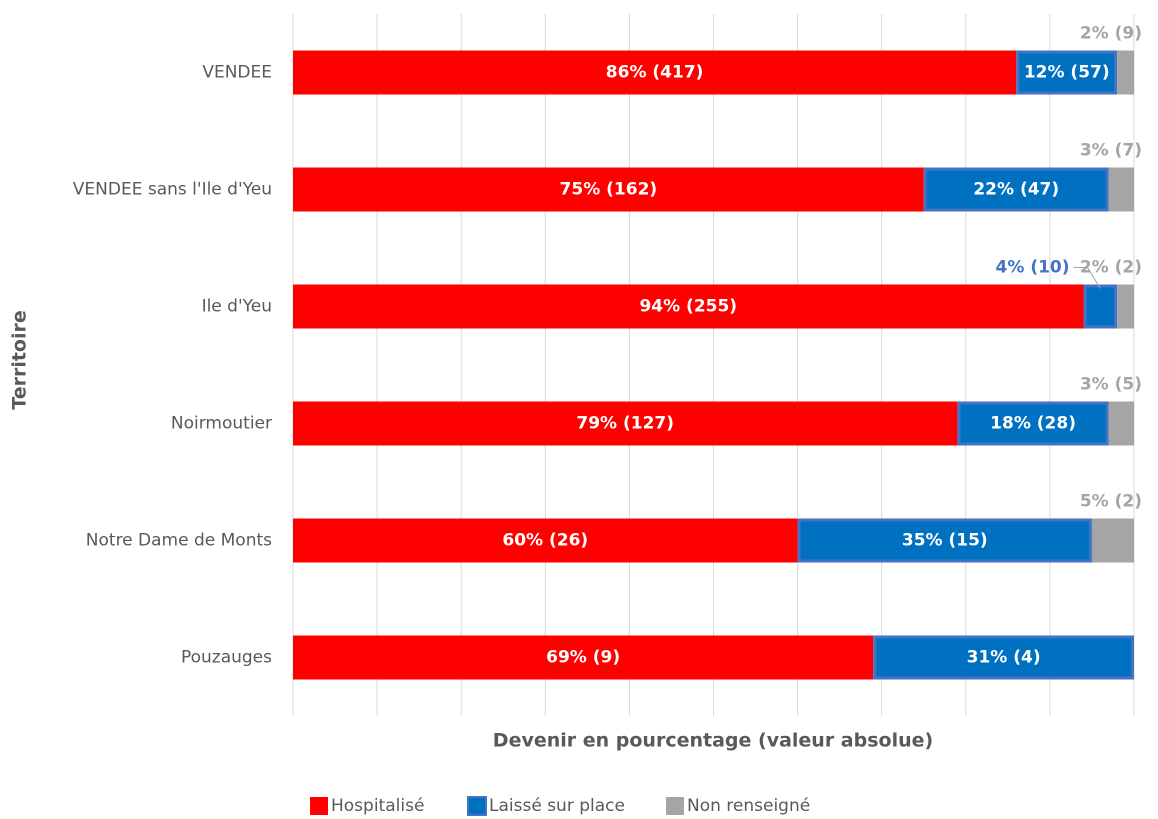 Image resolution: width=1158 pixels, height=819 pixels. What do you see at coordinates (377, 806) in the screenshot?
I see `legend-label: Hospitalisé` at bounding box center [377, 806].